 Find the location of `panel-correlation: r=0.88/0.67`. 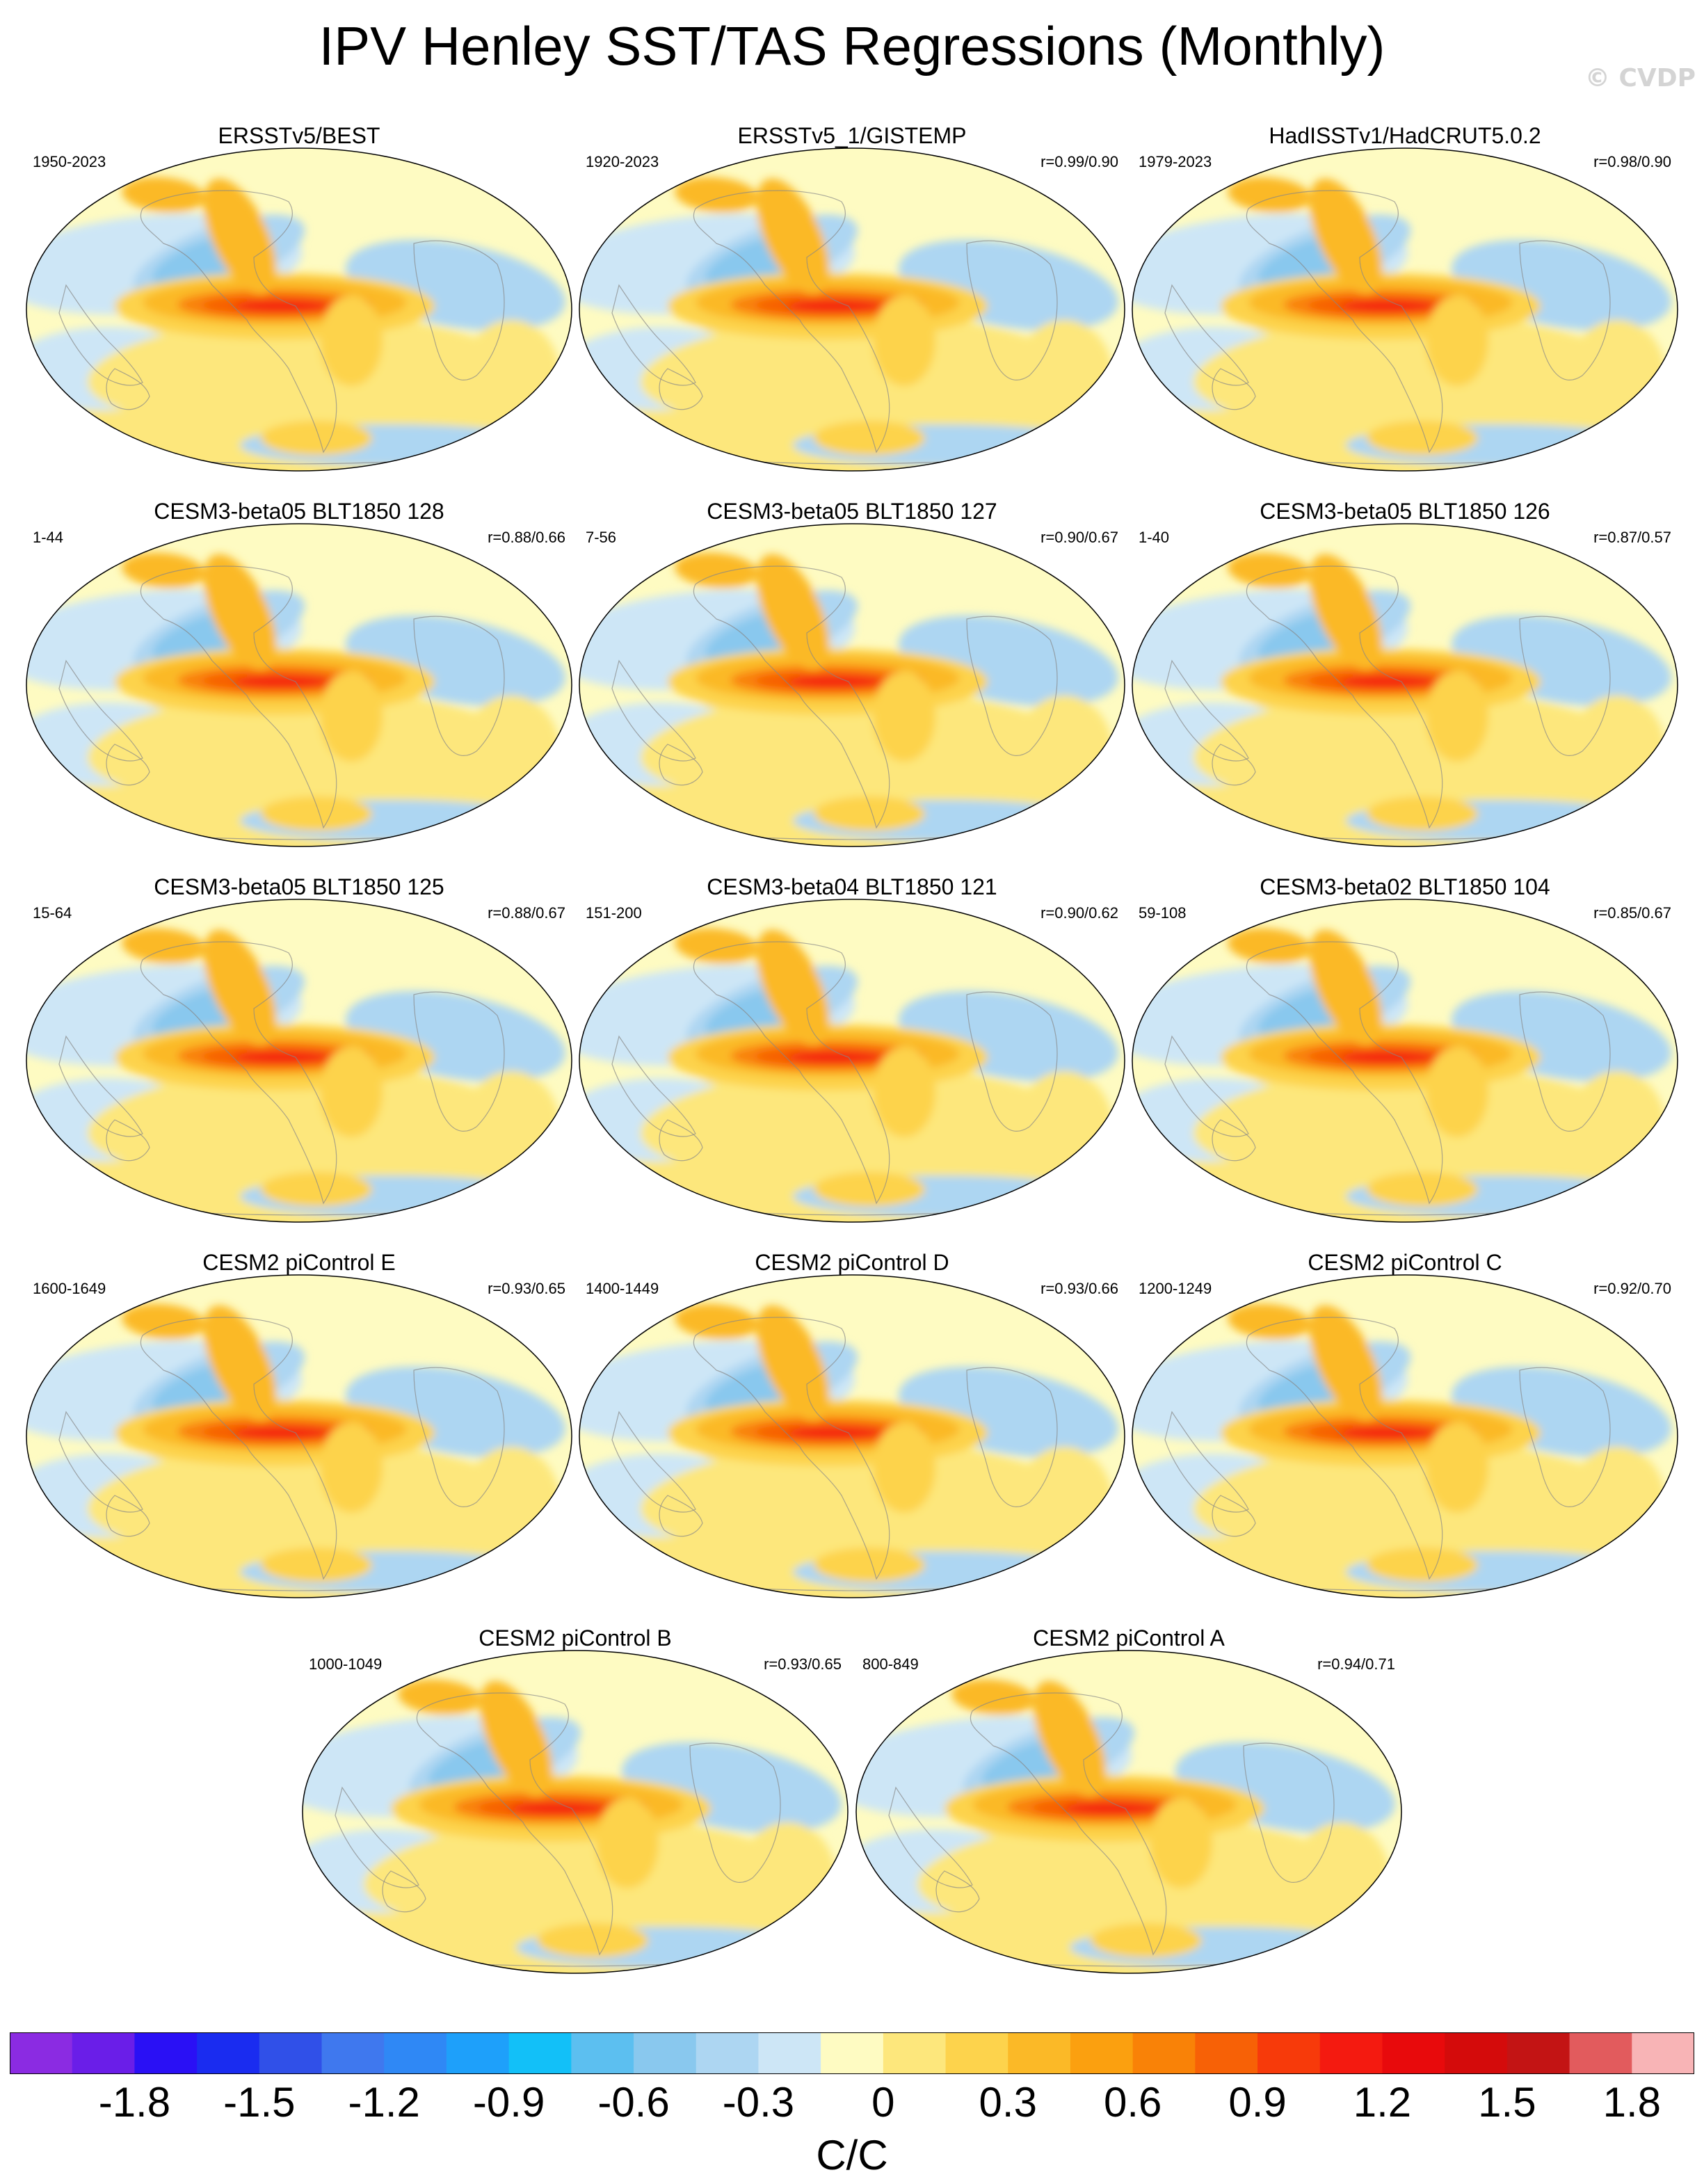

panel-correlation: r=0.88/0.67 is located at coordinates (526, 913).